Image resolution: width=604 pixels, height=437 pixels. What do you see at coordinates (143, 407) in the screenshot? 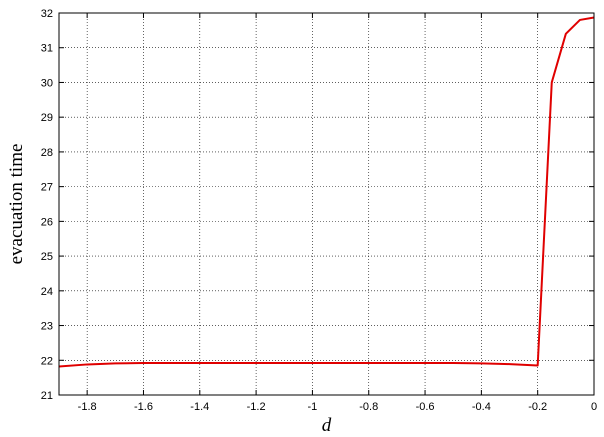
I see `x-tick-label: -1.6` at bounding box center [143, 407].